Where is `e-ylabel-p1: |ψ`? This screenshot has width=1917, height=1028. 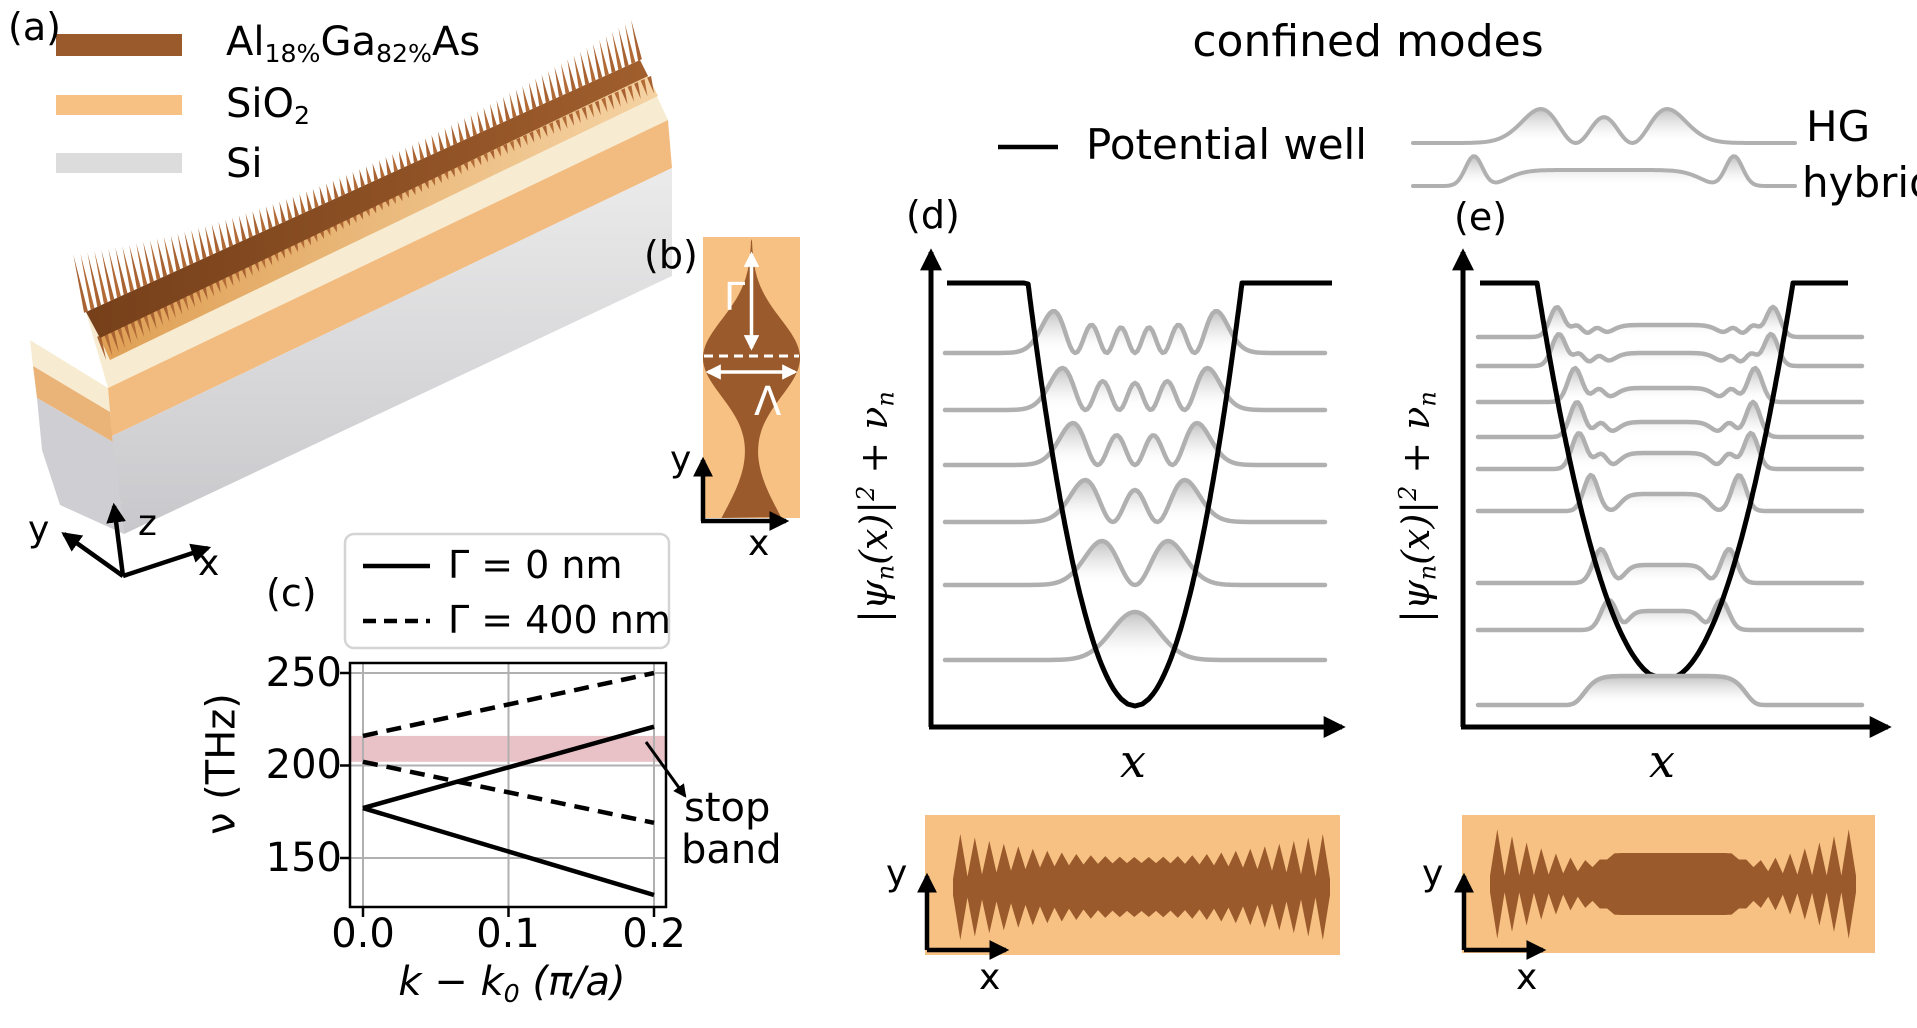
e-ylabel-p1: |ψ is located at coordinates (1416, 601).